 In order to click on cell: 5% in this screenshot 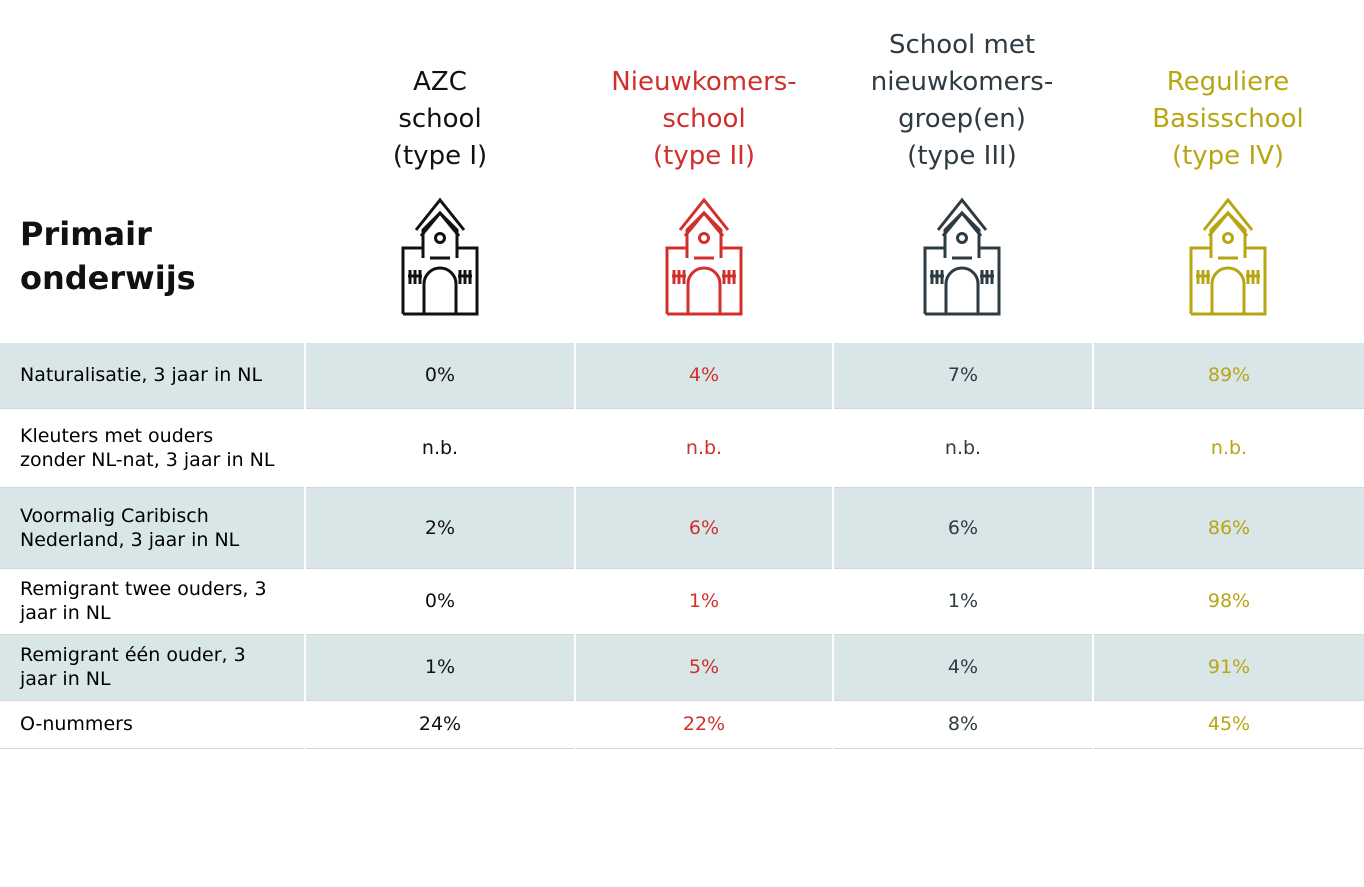, I will do `click(703, 667)`.